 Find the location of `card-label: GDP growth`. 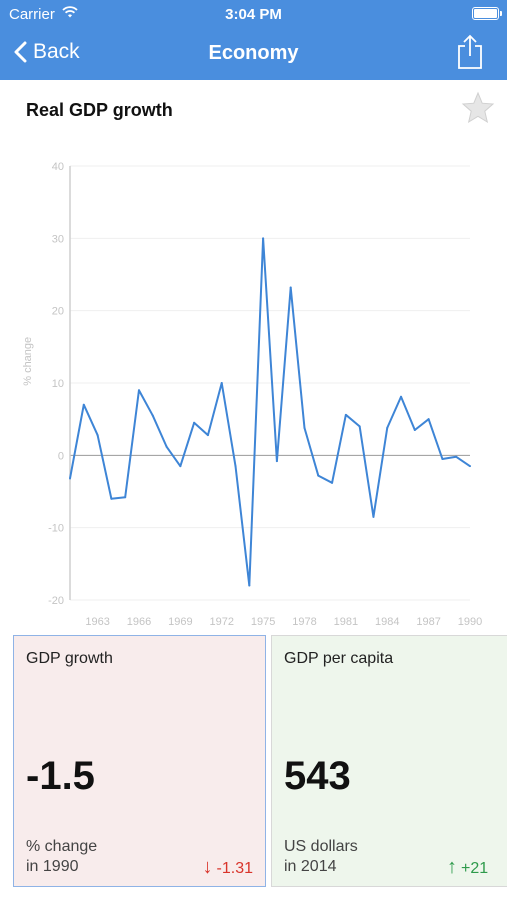

card-label: GDP growth is located at coordinates (69, 658).